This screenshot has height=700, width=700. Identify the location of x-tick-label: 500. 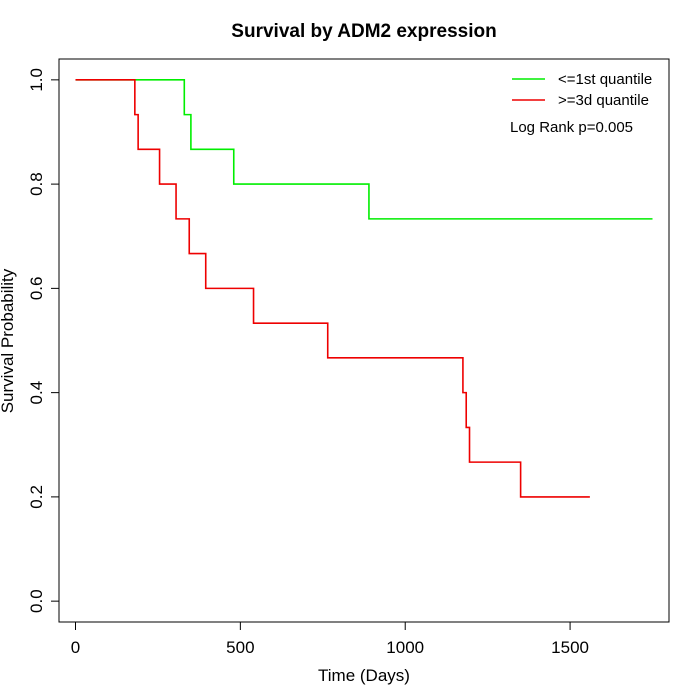
(240, 647).